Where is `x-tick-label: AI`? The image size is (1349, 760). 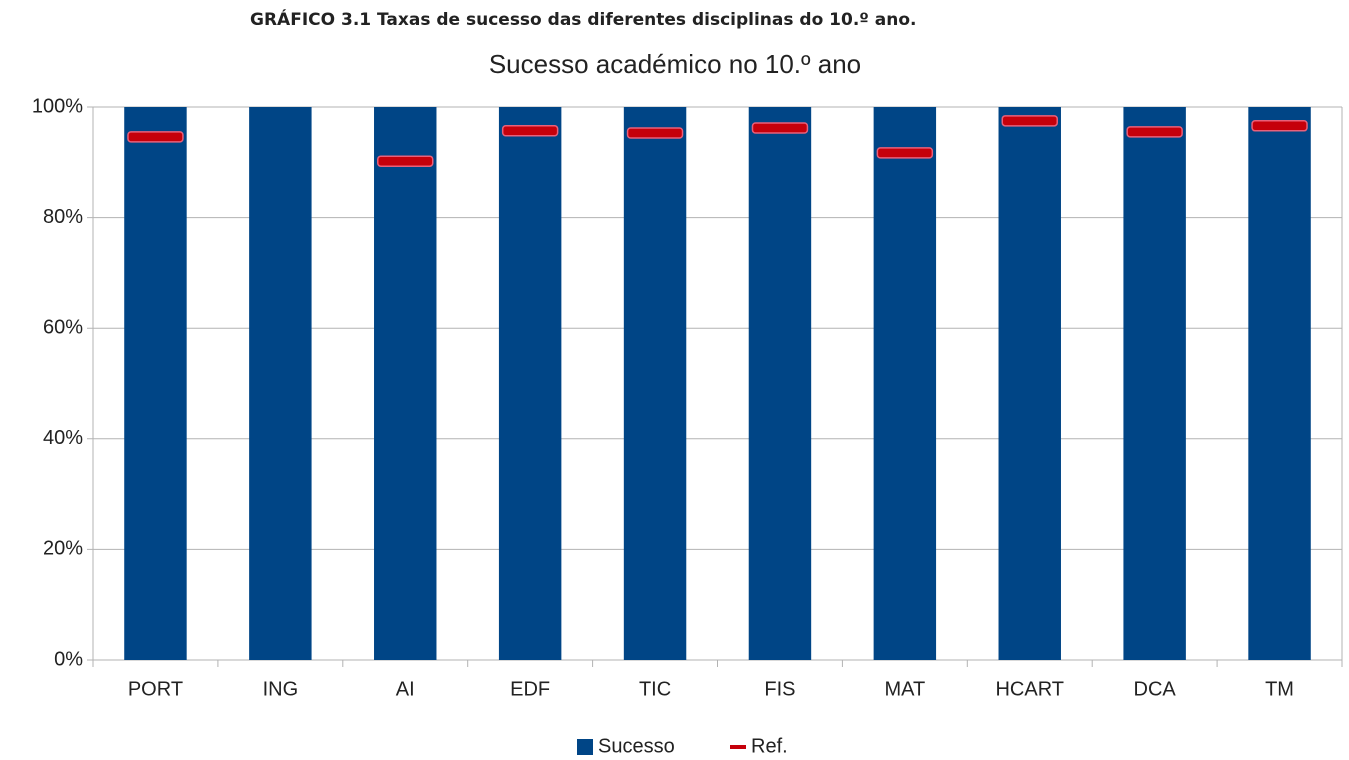 x-tick-label: AI is located at coordinates (405, 689).